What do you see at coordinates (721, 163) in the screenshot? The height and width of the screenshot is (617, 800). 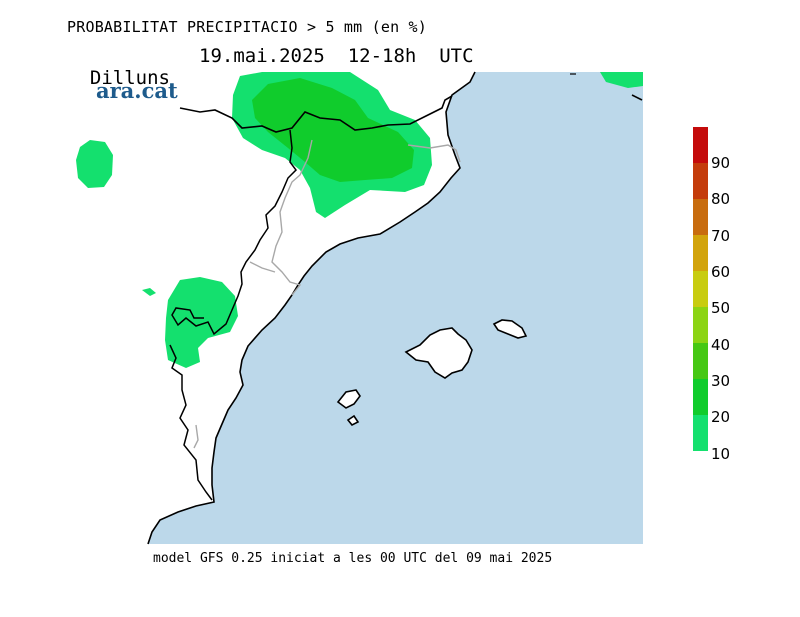 I see `legend-label-90: 90` at bounding box center [721, 163].